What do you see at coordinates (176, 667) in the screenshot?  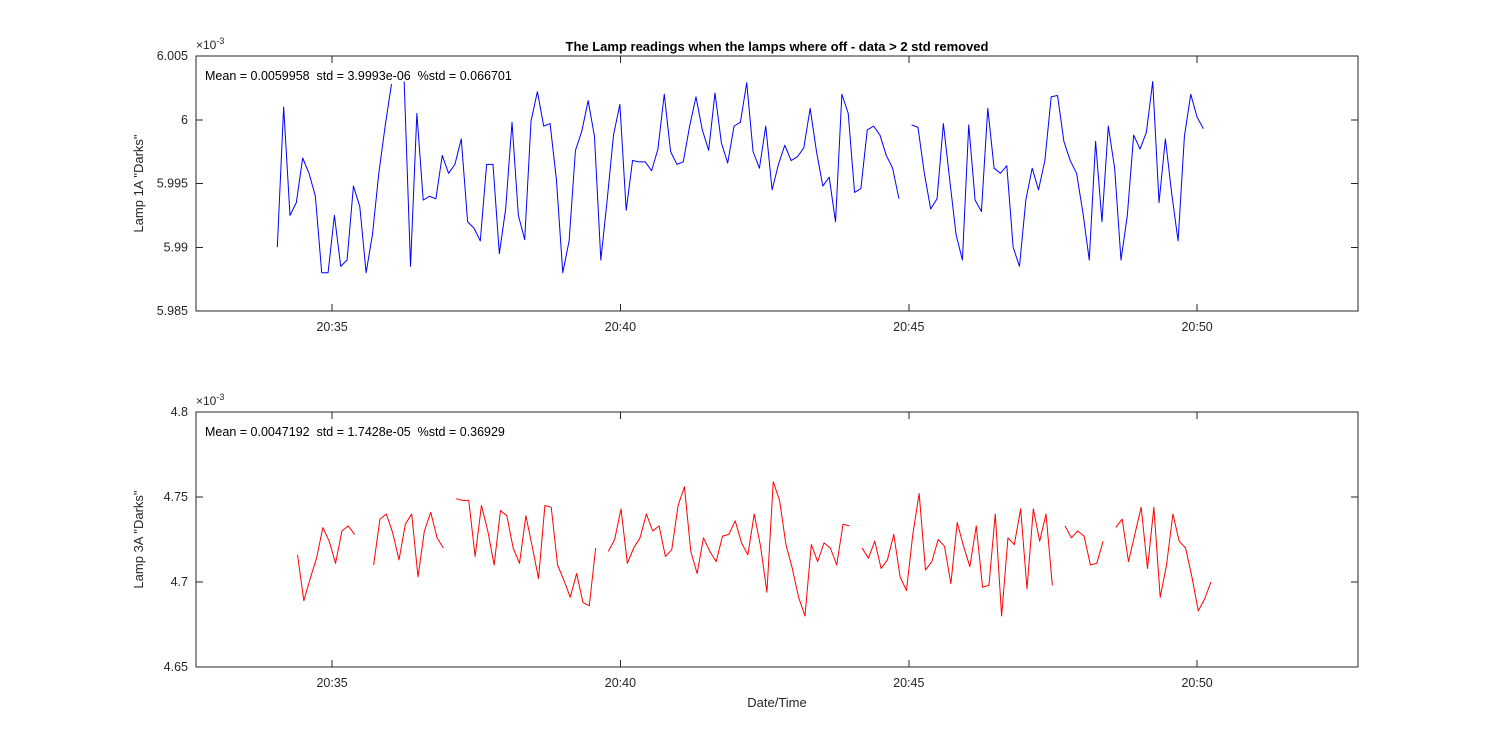 I see `y-tick-label: 4.65` at bounding box center [176, 667].